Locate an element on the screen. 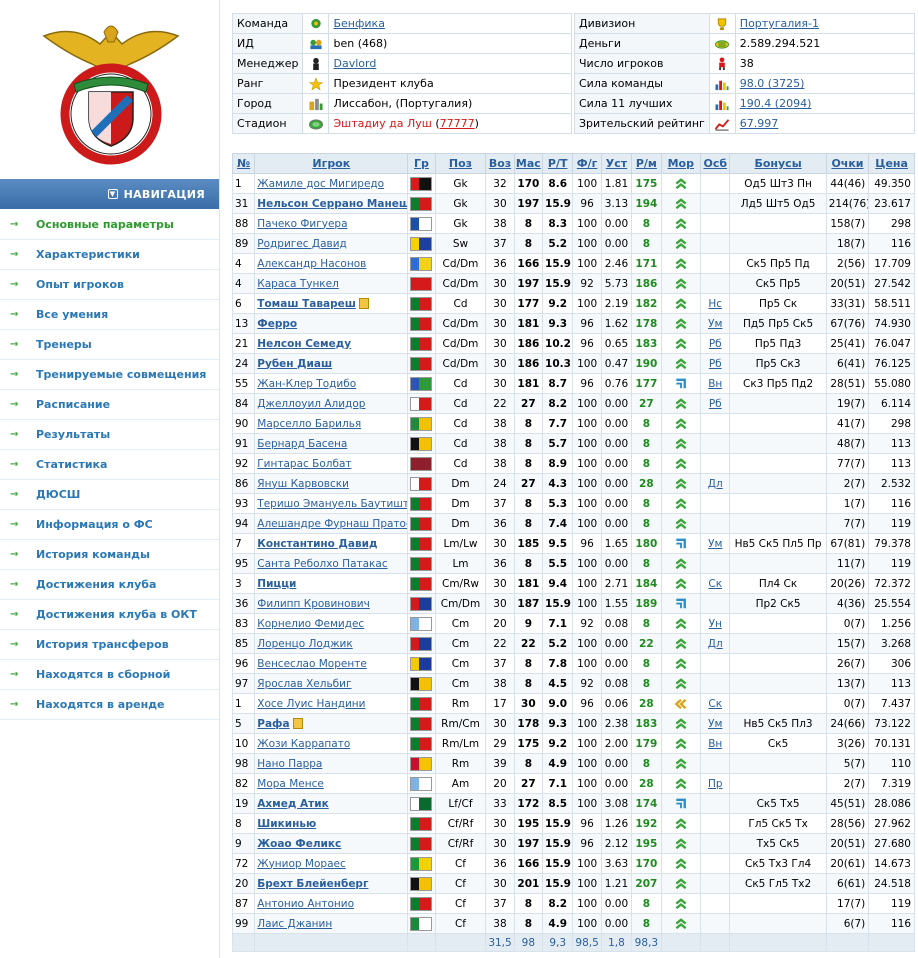  nav-item-16: → Находятся в сборной is located at coordinates (109, 675).